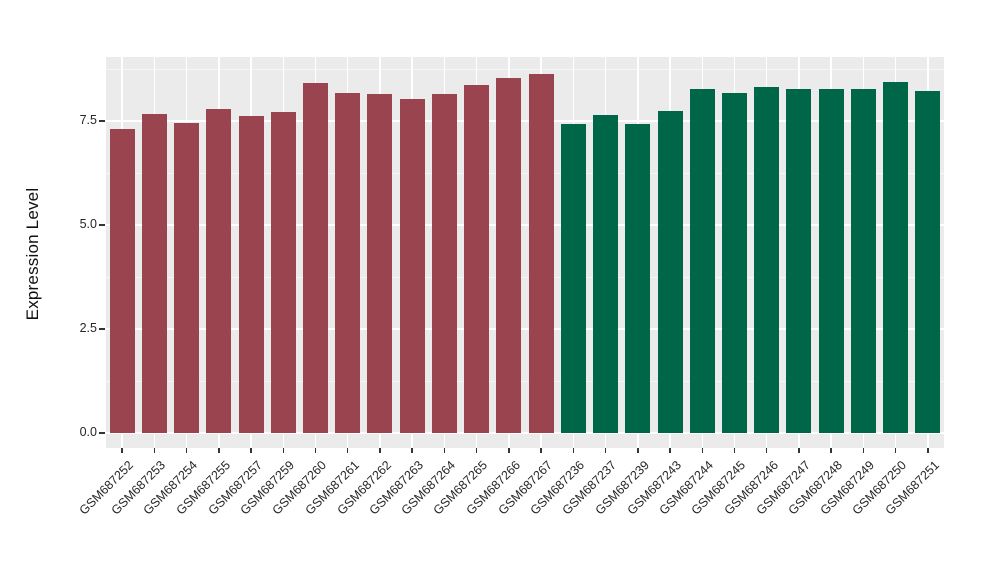  Describe the element at coordinates (896, 257) in the screenshot. I see `bar-GSM687250` at that location.